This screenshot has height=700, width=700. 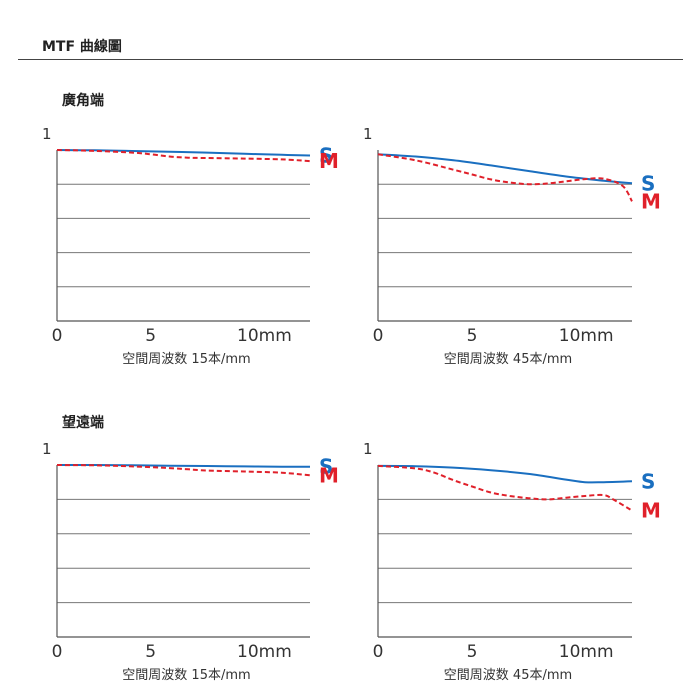 I want to click on page-title: MTF 曲線圖, so click(x=82, y=47).